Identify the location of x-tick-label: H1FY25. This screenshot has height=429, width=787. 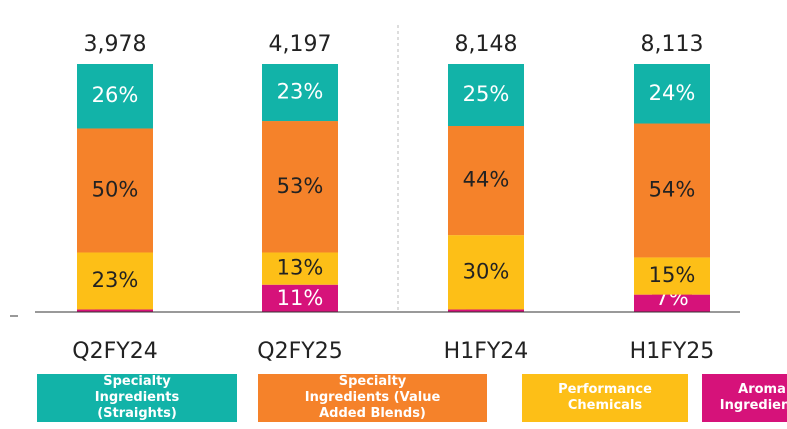
(672, 351).